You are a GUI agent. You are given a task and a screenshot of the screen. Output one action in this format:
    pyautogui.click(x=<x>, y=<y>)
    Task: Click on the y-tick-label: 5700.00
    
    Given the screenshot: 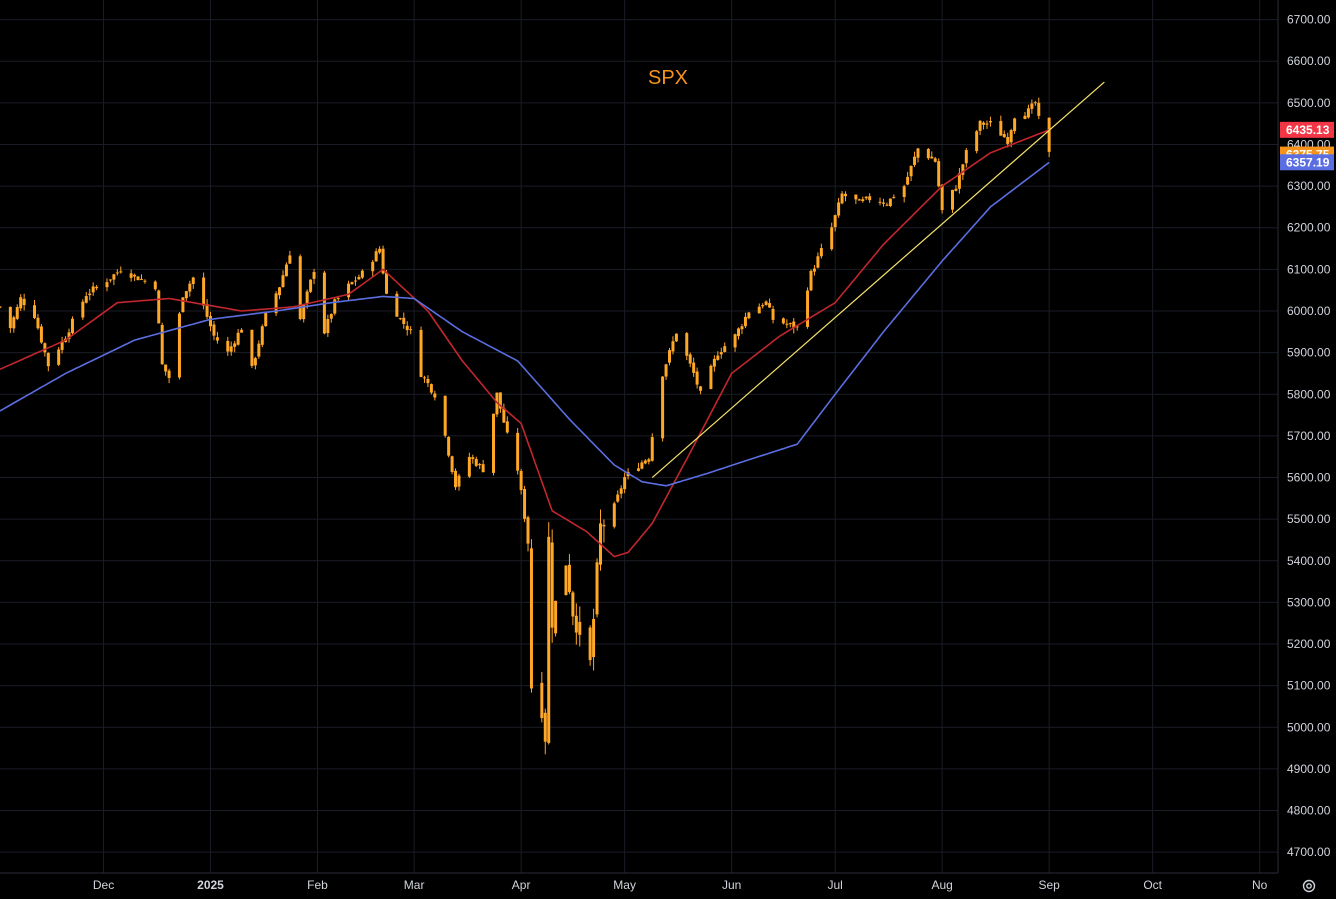 What is the action you would take?
    pyautogui.click(x=1309, y=436)
    